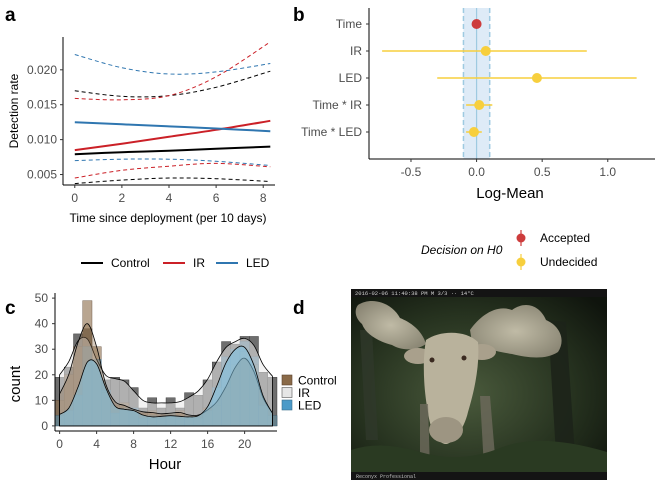  What do you see at coordinates (172, 162) in the screenshot?
I see `panel-a-led-lower-ci` at bounding box center [172, 162].